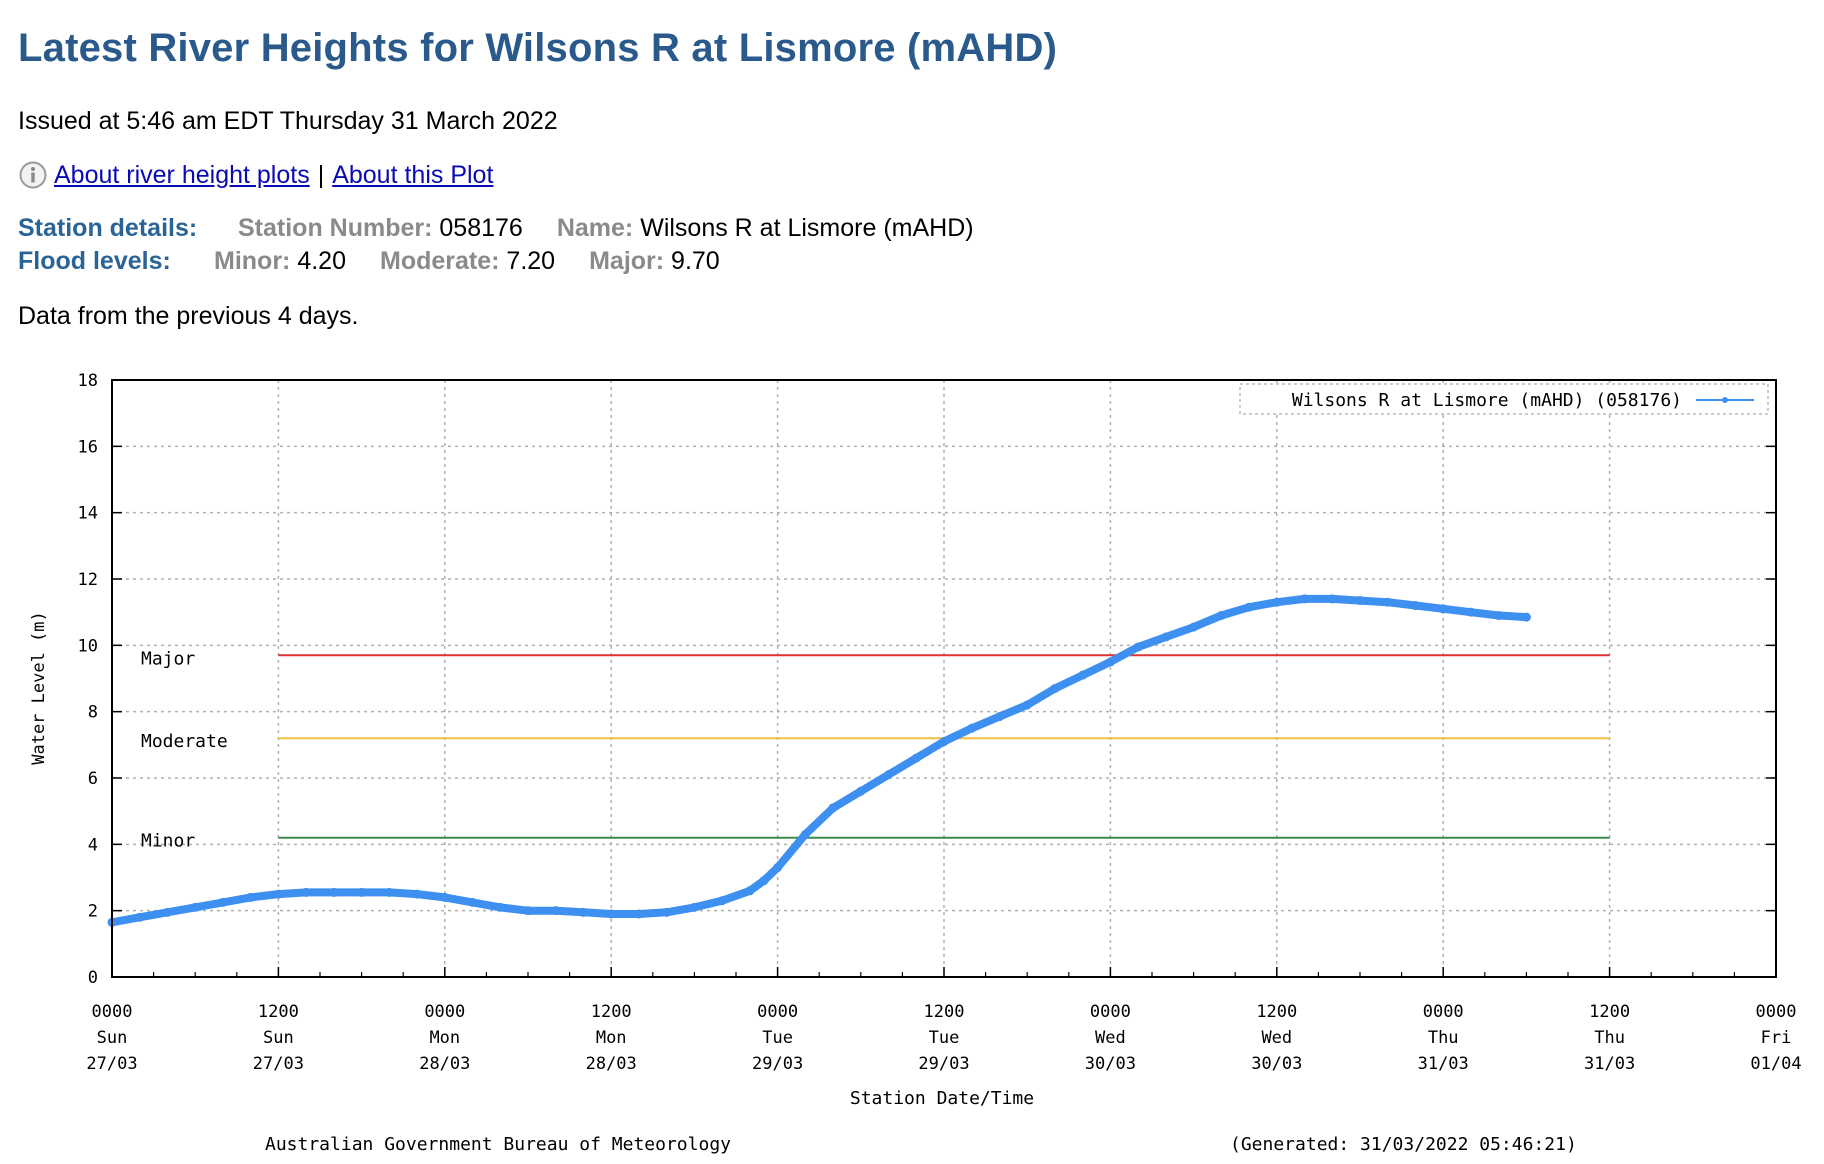 The height and width of the screenshot is (1164, 1824). I want to click on flood-levels-heading: Flood levels:, so click(94, 261).